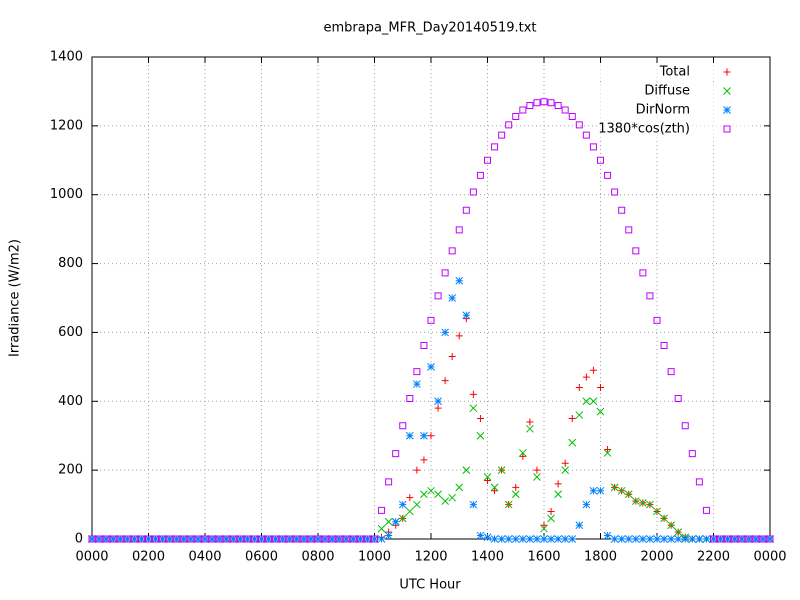 The height and width of the screenshot is (600, 800). I want to click on legend-label: Diffuse, so click(667, 91).